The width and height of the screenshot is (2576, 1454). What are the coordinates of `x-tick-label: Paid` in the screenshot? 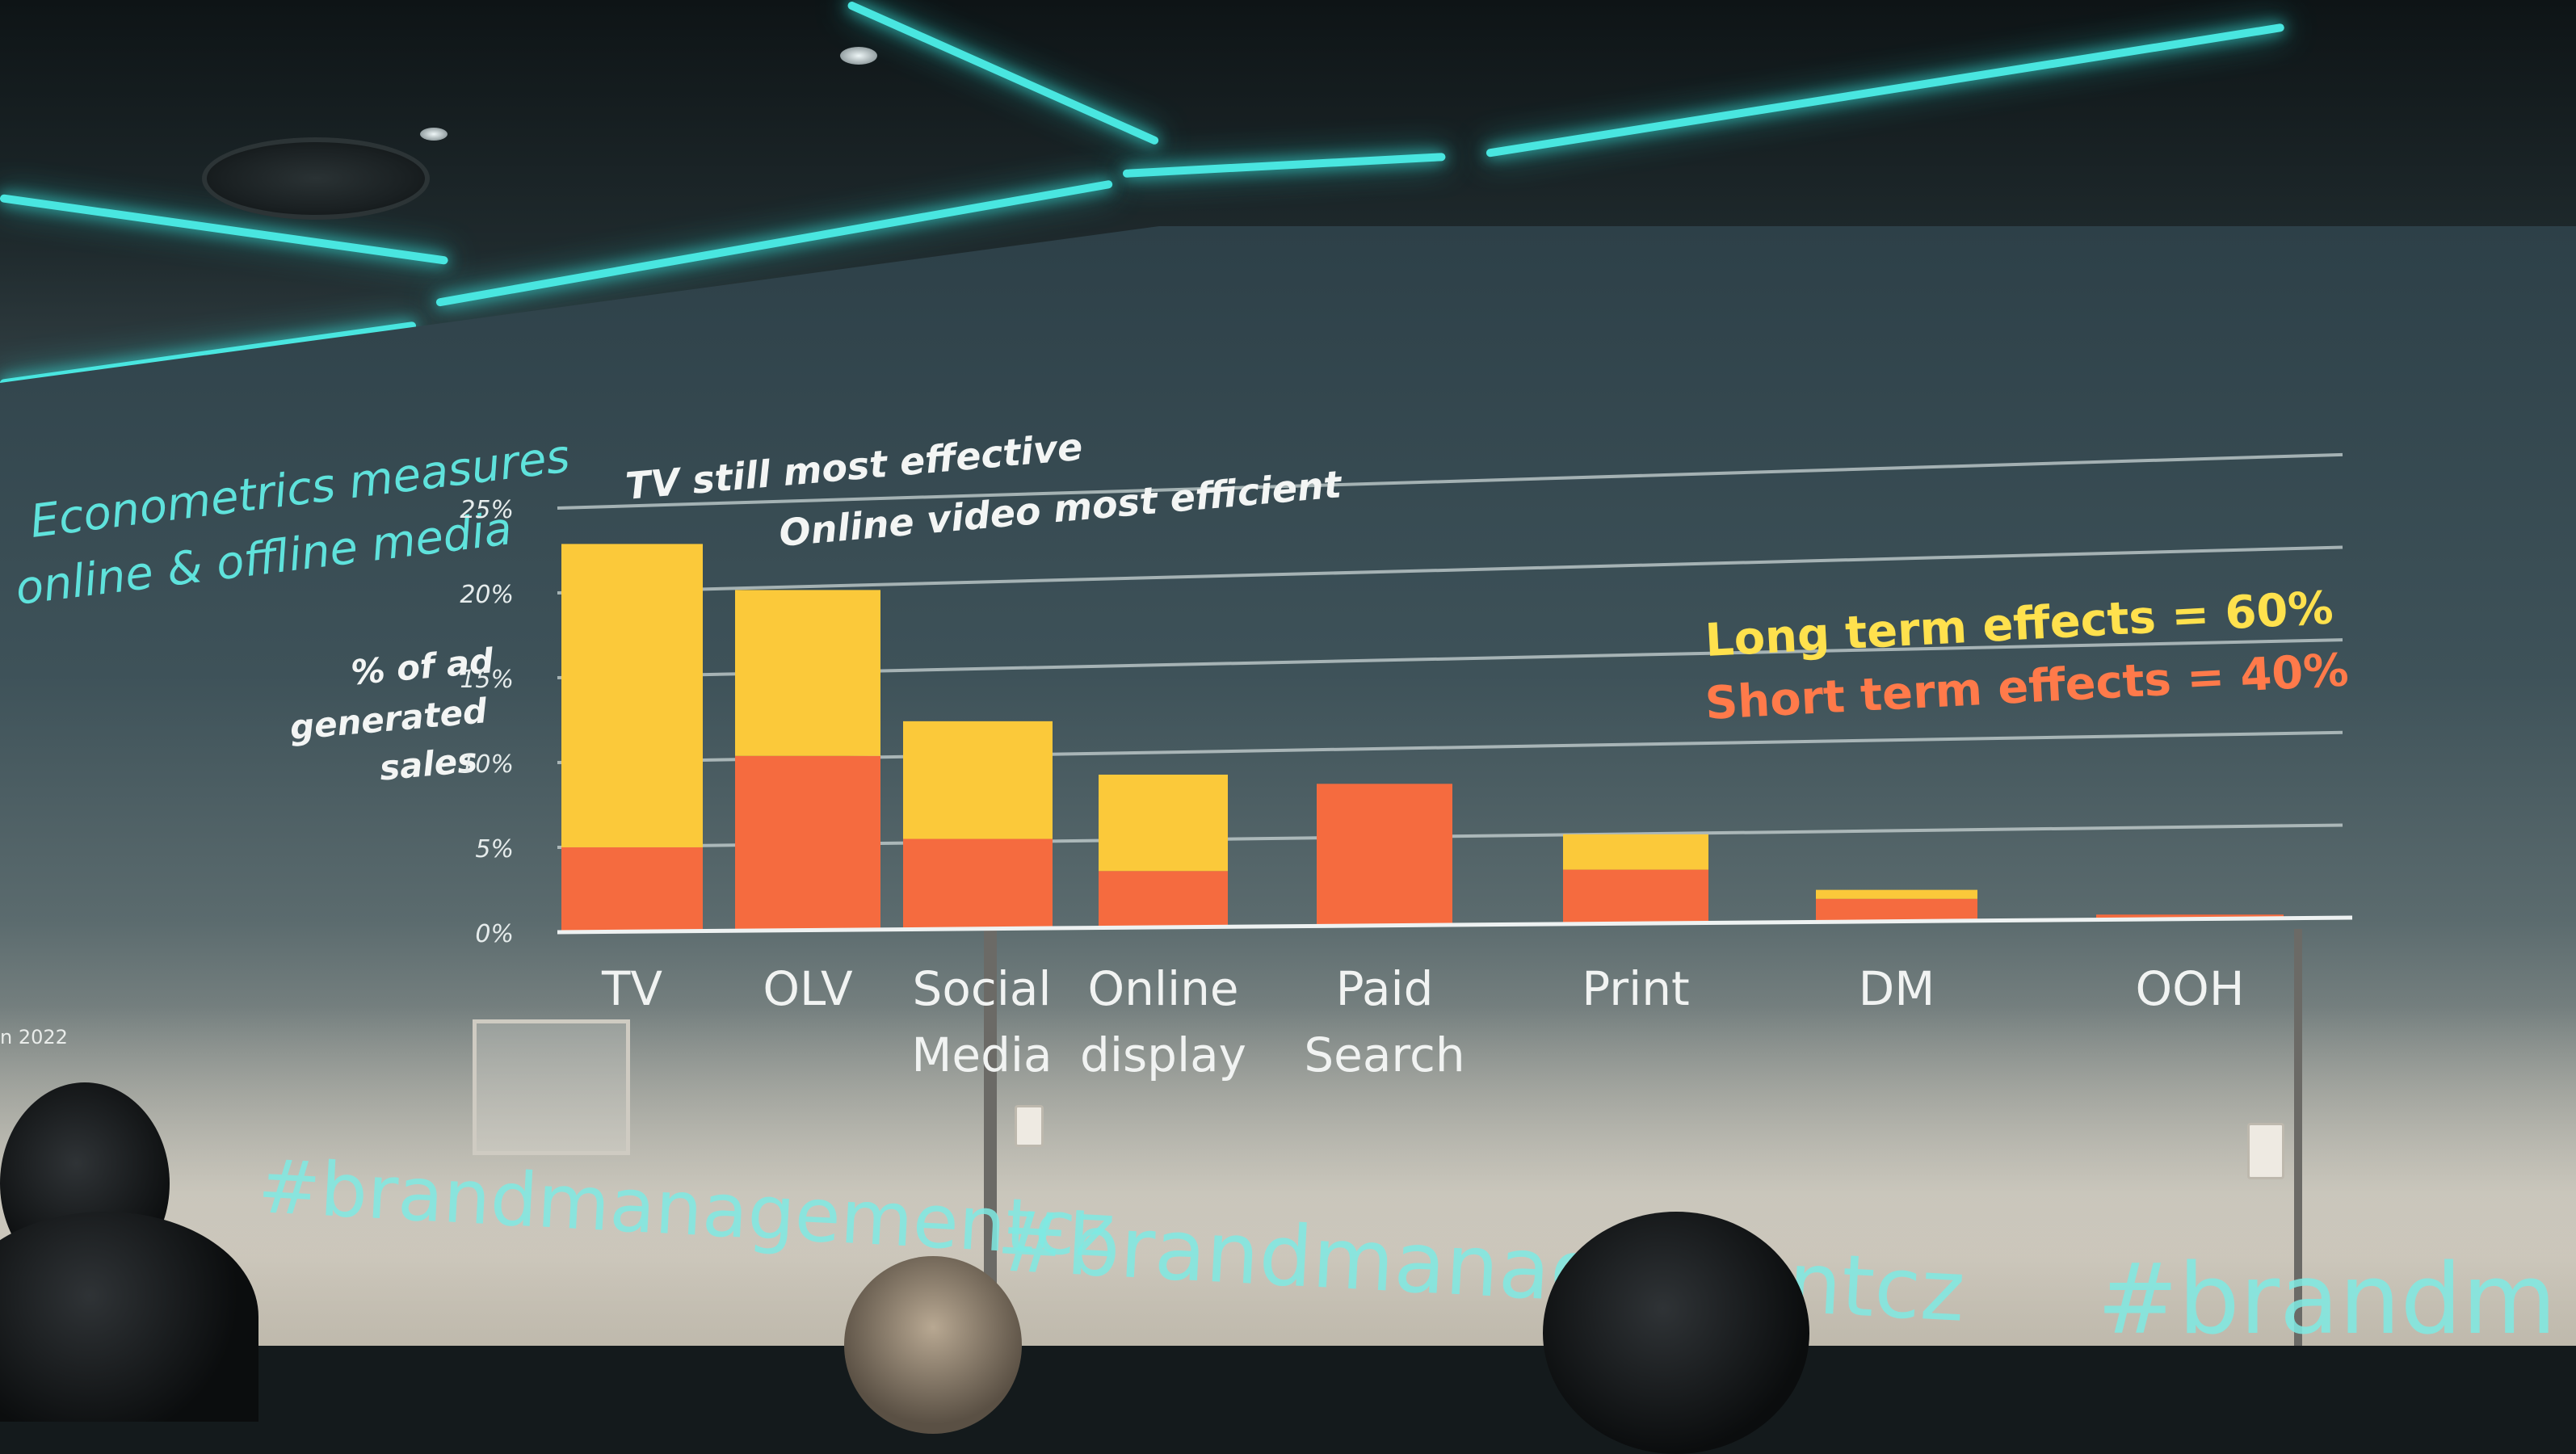 It's located at (1385, 988).